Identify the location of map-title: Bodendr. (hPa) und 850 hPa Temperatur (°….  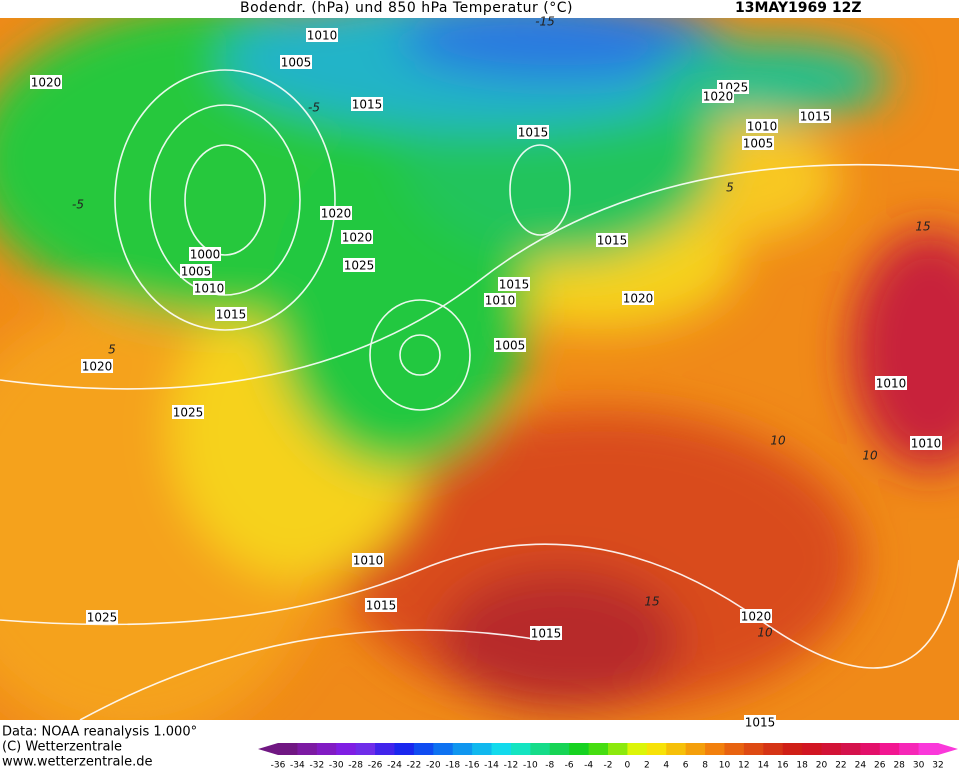
(406, 8).